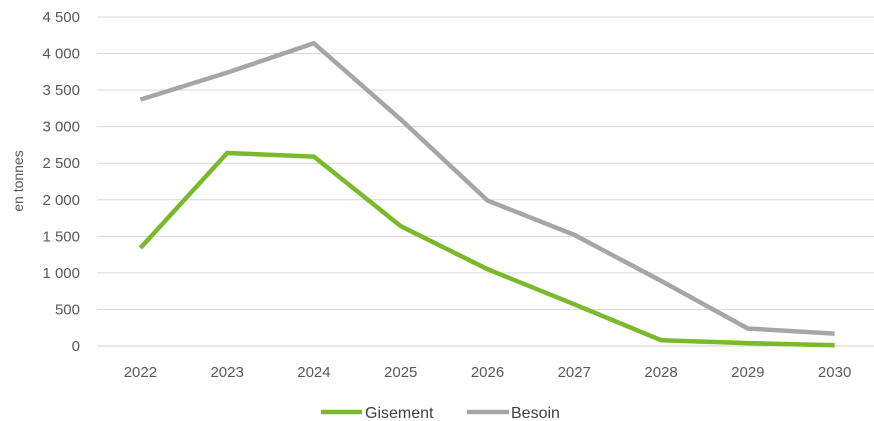 The height and width of the screenshot is (421, 874). Describe the element at coordinates (61, 54) in the screenshot. I see `y-tick-label: 4 000` at that location.